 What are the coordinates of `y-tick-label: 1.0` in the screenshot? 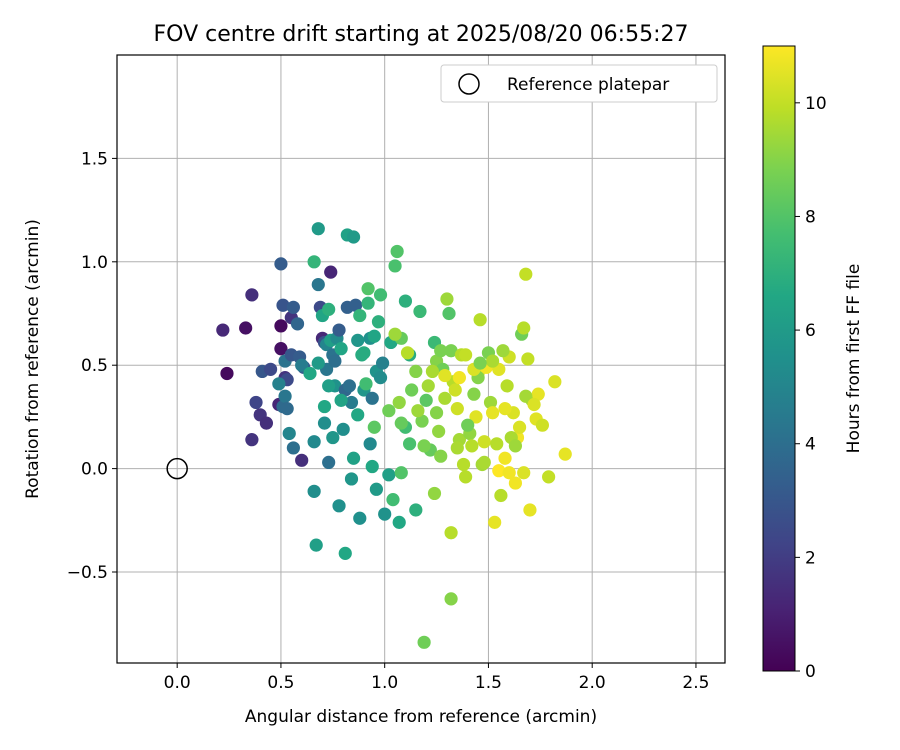 It's located at (94, 263).